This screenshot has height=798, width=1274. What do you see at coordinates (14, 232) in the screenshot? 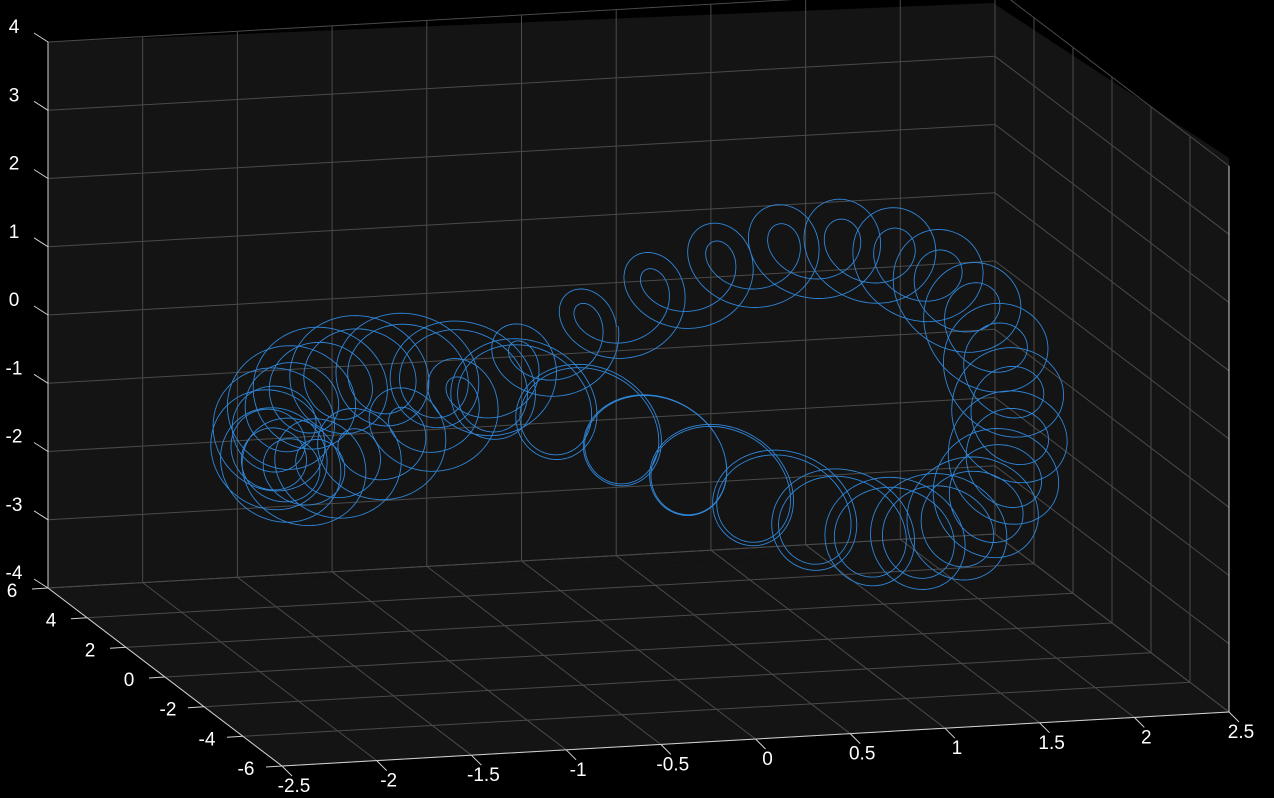
I see `z-tick-label: 1` at bounding box center [14, 232].